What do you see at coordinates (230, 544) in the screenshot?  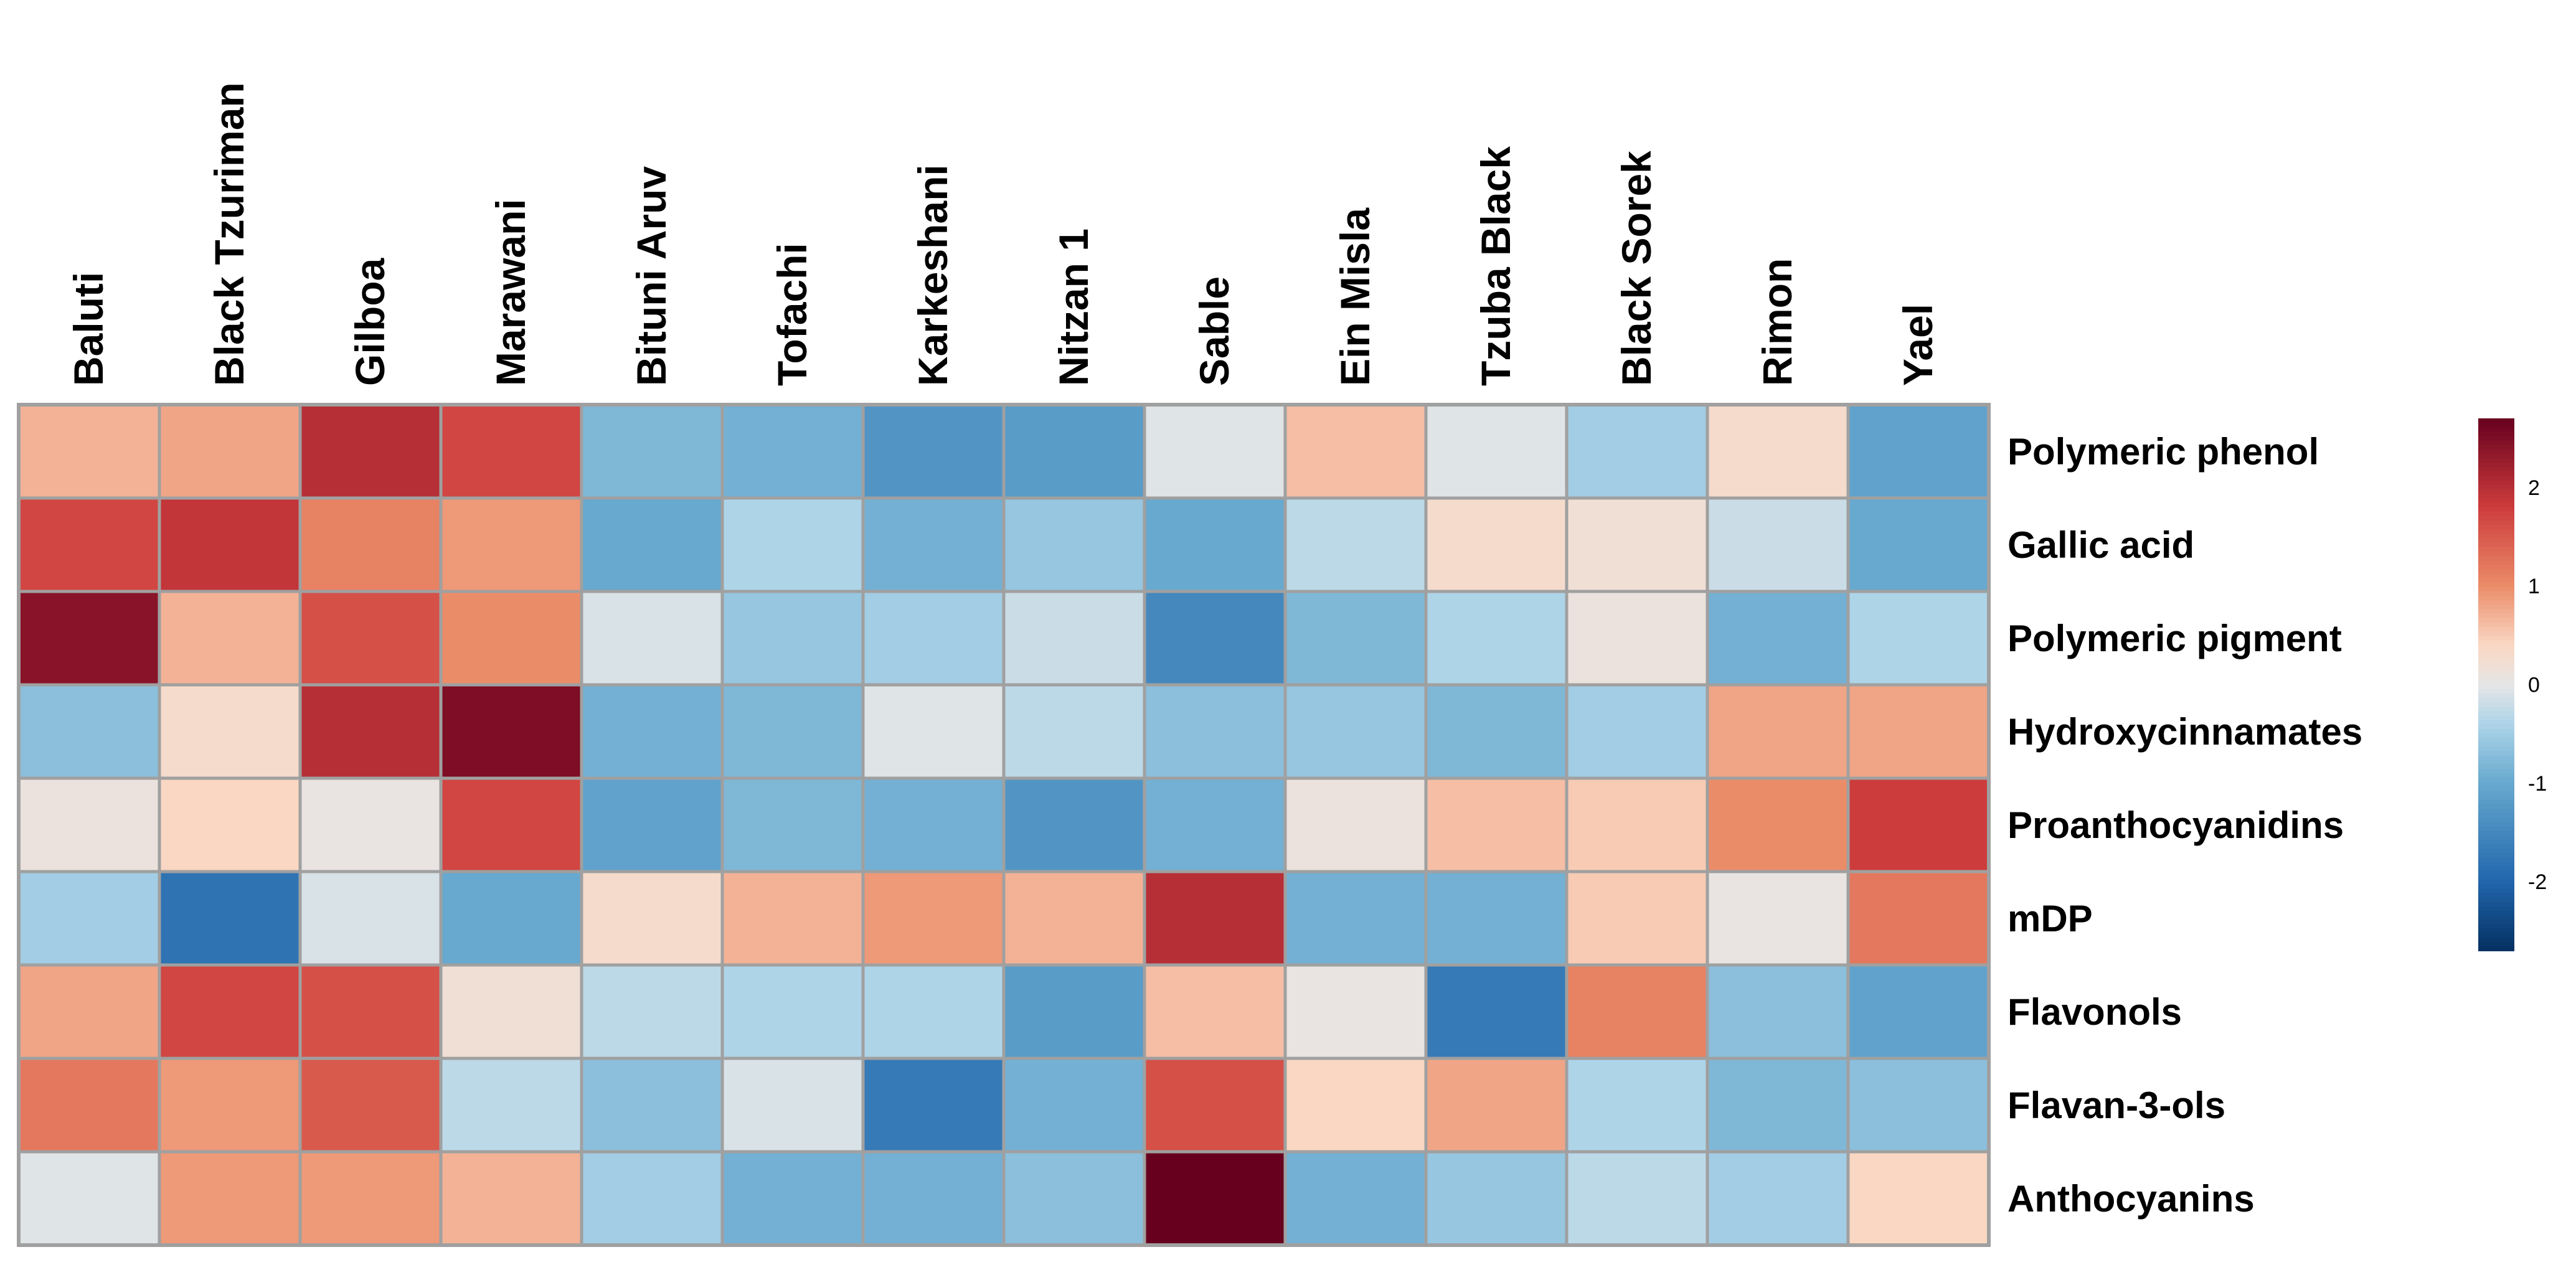 I see `cell-gallic-acid-black-tzuriman` at bounding box center [230, 544].